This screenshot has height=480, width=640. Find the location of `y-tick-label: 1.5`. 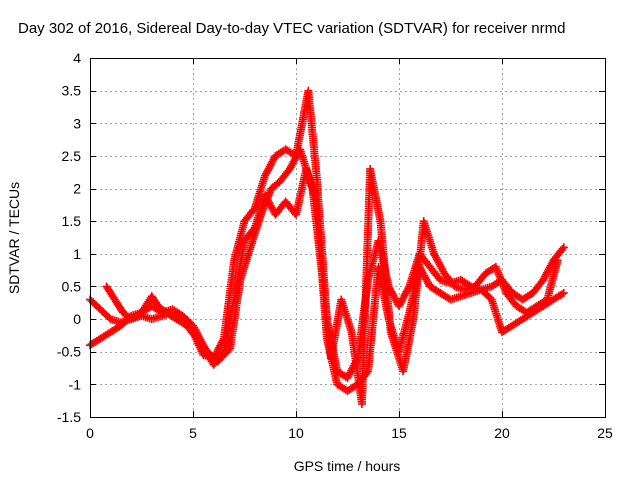

y-tick-label: 1.5 is located at coordinates (72, 221).